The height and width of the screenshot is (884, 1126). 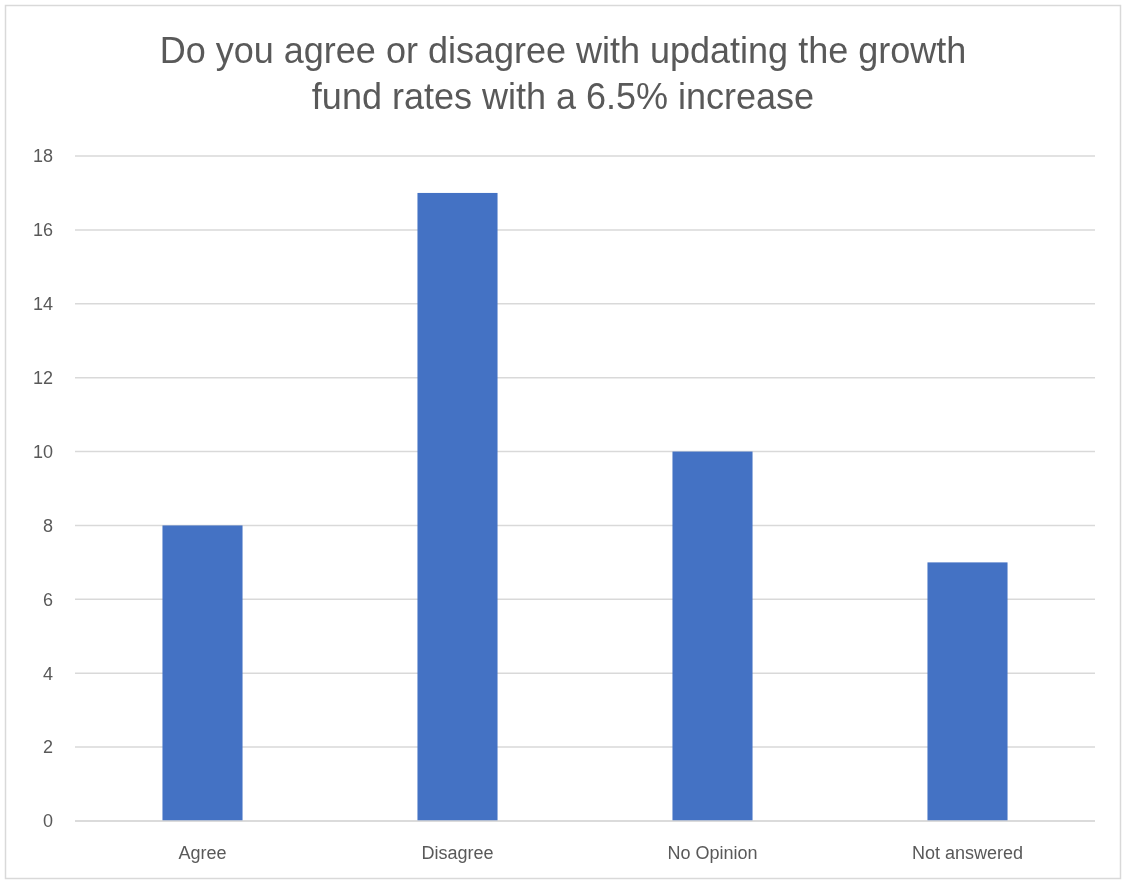 What do you see at coordinates (712, 853) in the screenshot?
I see `x-tick-label: No Opinion` at bounding box center [712, 853].